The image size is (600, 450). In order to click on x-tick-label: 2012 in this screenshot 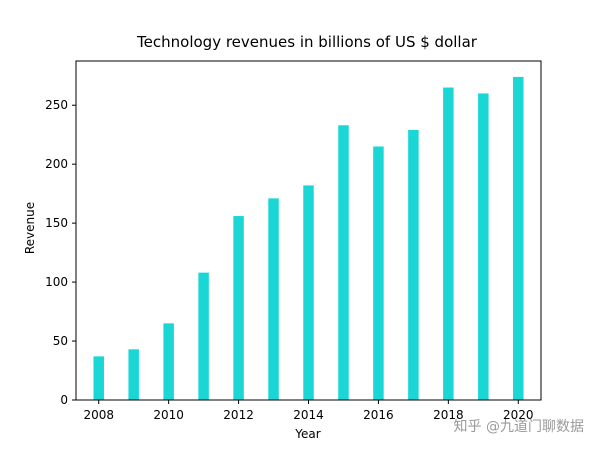, I will do `click(238, 415)`.